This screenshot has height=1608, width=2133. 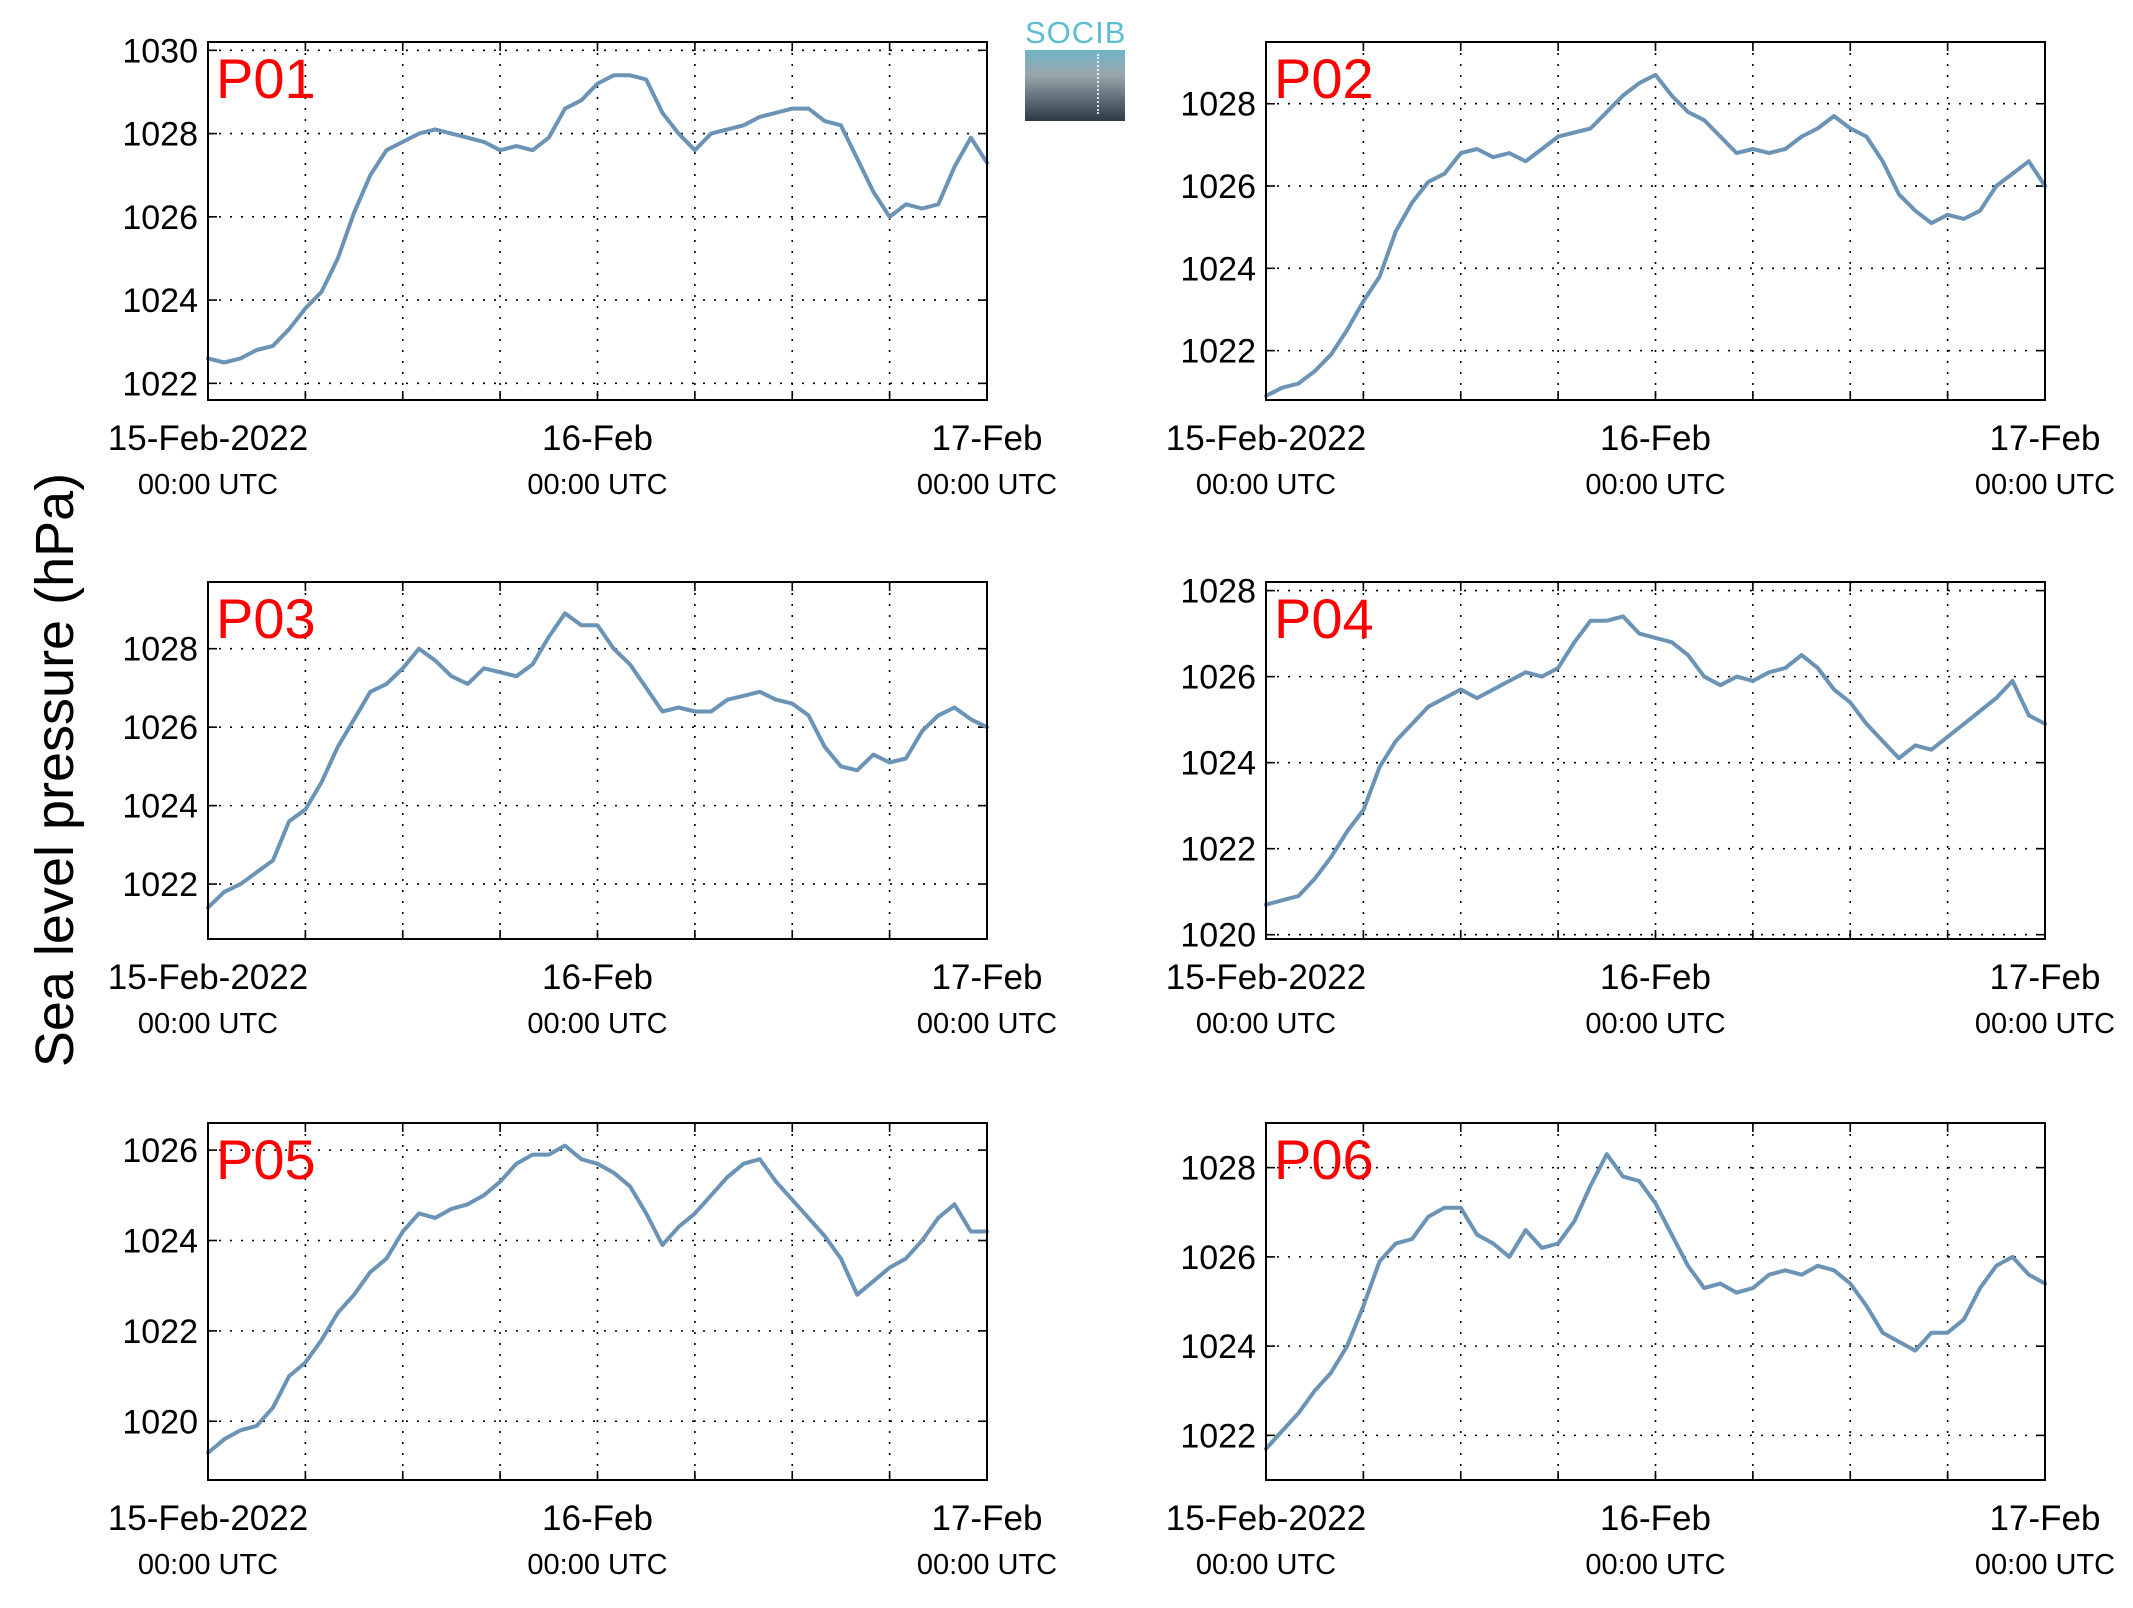 I want to click on socib-logo: SOCIB, so click(x=1075, y=68).